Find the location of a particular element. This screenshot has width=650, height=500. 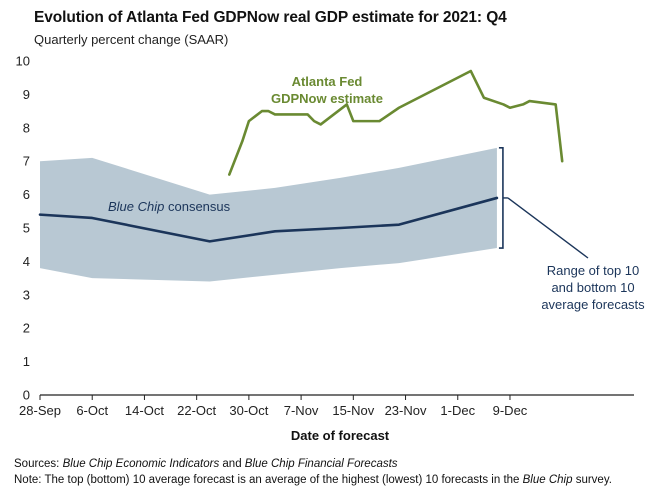

consensus-label-rest: consensus is located at coordinates (197, 206).